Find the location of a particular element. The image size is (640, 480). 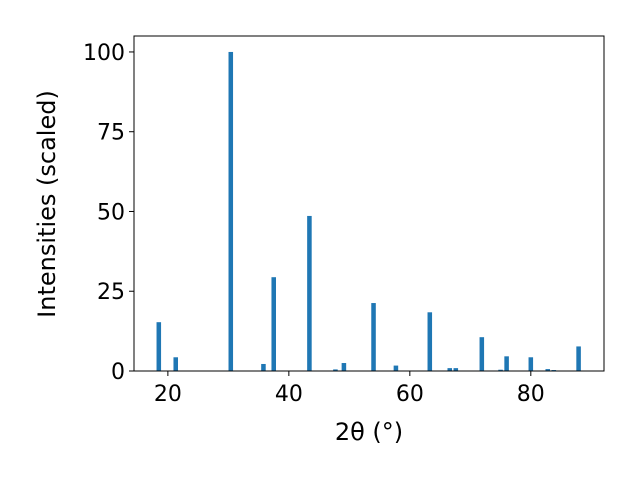

y-tick-label: 75 is located at coordinates (111, 133).